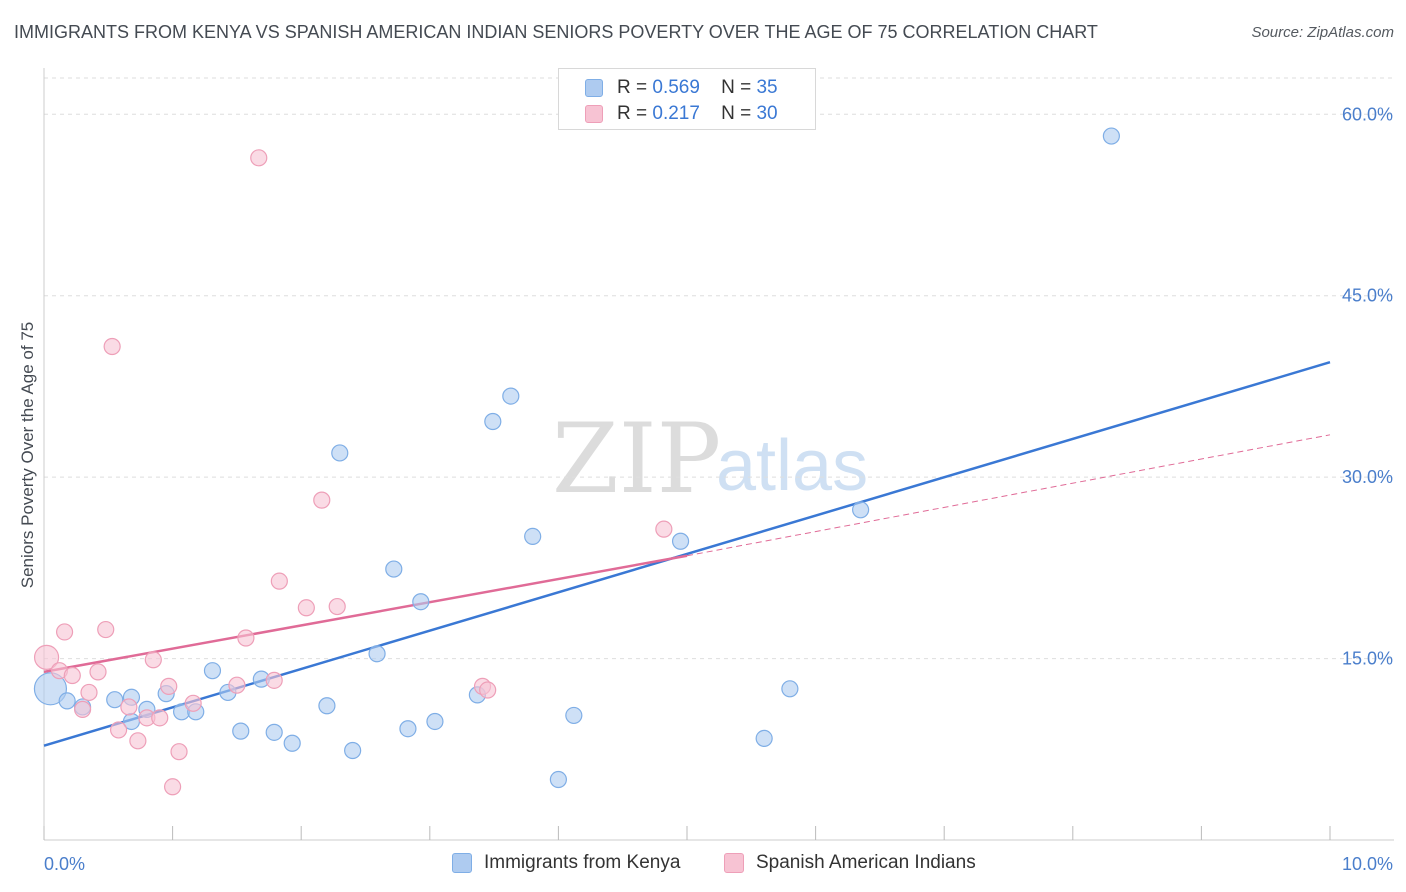 This screenshot has width=1406, height=892. What do you see at coordinates (1367, 114) in the screenshot?
I see `y-tick-label-3: 60.0%` at bounding box center [1367, 114].